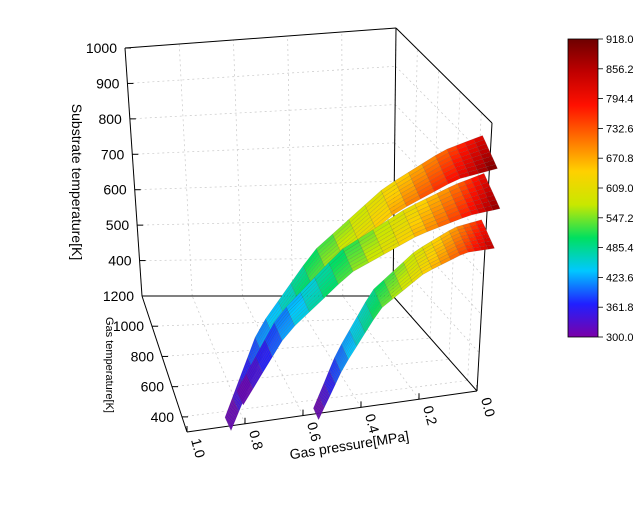 Image resolution: width=639 pixels, height=519 pixels. What do you see at coordinates (488, 407) in the screenshot?
I see `x-tick-label: 0.0` at bounding box center [488, 407].